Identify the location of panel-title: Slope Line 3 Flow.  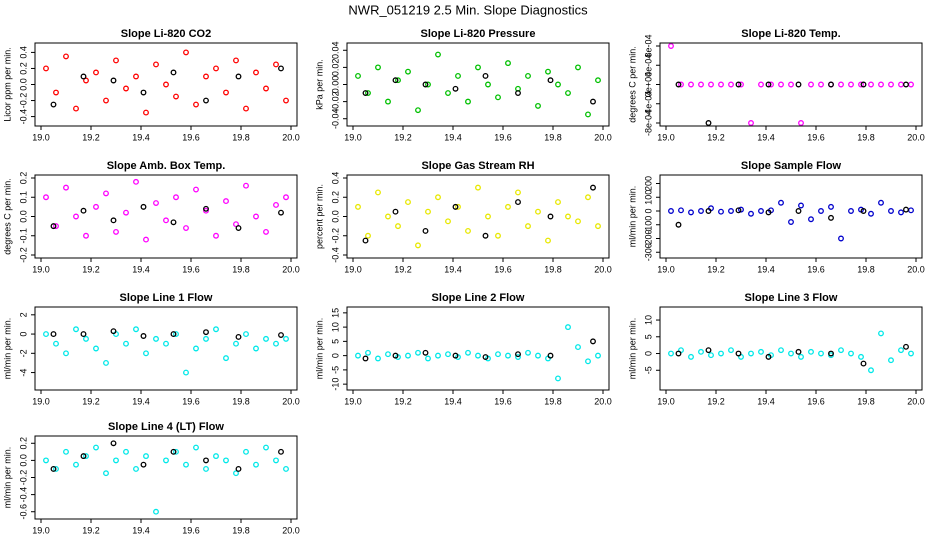
(791, 298).